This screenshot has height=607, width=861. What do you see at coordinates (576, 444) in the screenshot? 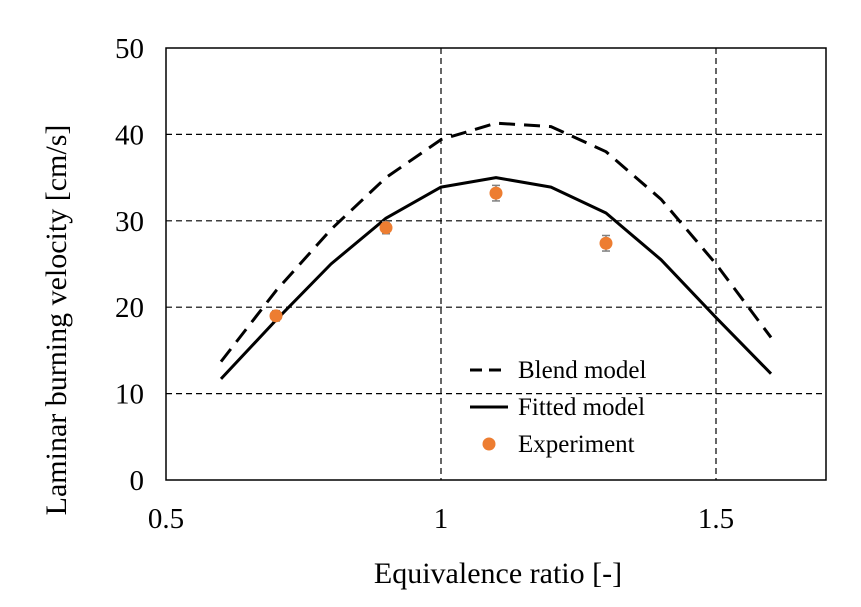
I see `legend-label-experiment: Experiment` at bounding box center [576, 444].